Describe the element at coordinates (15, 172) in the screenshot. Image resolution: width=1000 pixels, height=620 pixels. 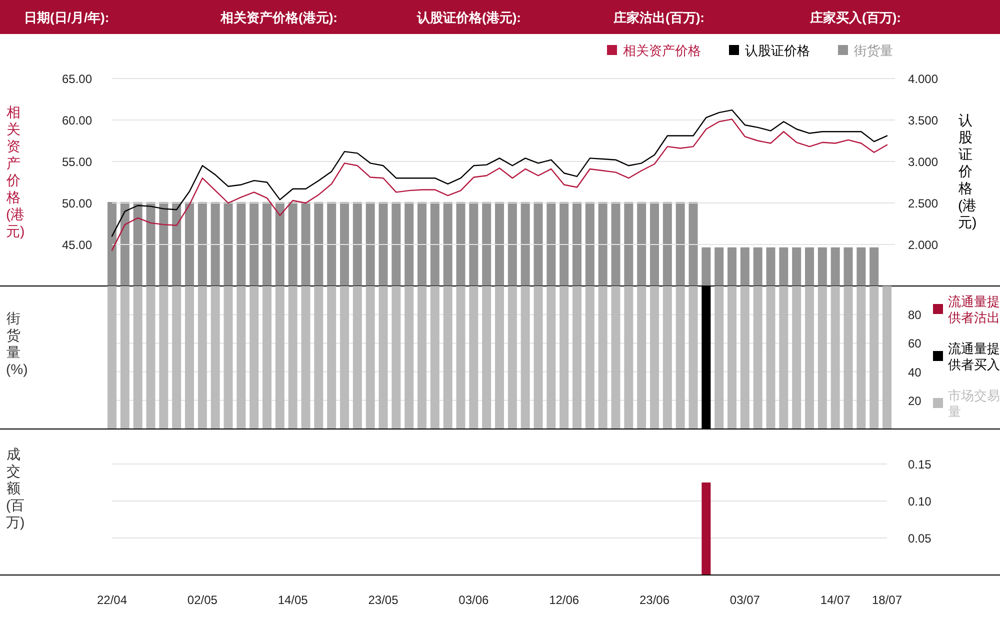
I see `y-axis-title: 相关资产价格(港元)` at that location.